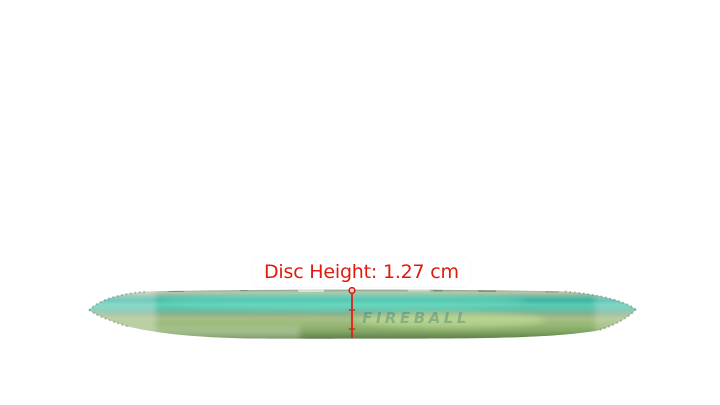  I want to click on rim-edge-texture, so click(362, 311).